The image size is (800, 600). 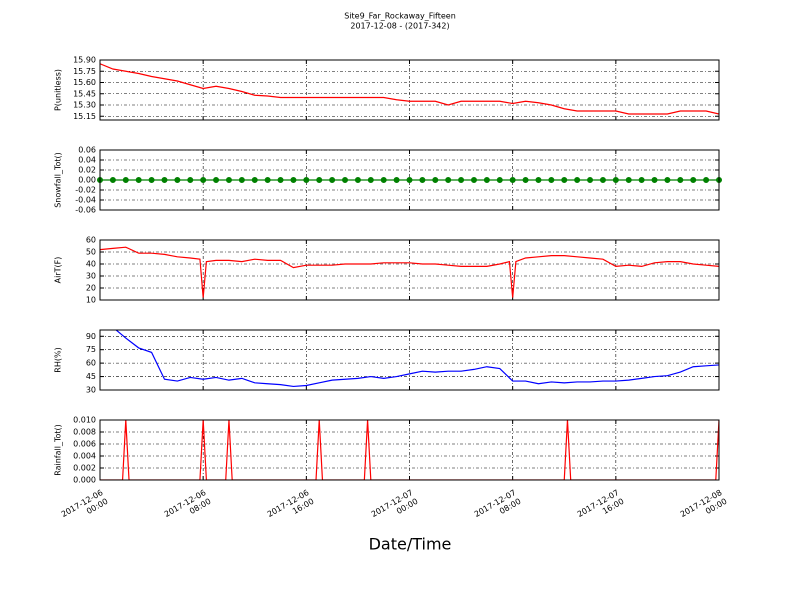 I want to click on y-tick-label: 15.60, so click(x=84, y=82).